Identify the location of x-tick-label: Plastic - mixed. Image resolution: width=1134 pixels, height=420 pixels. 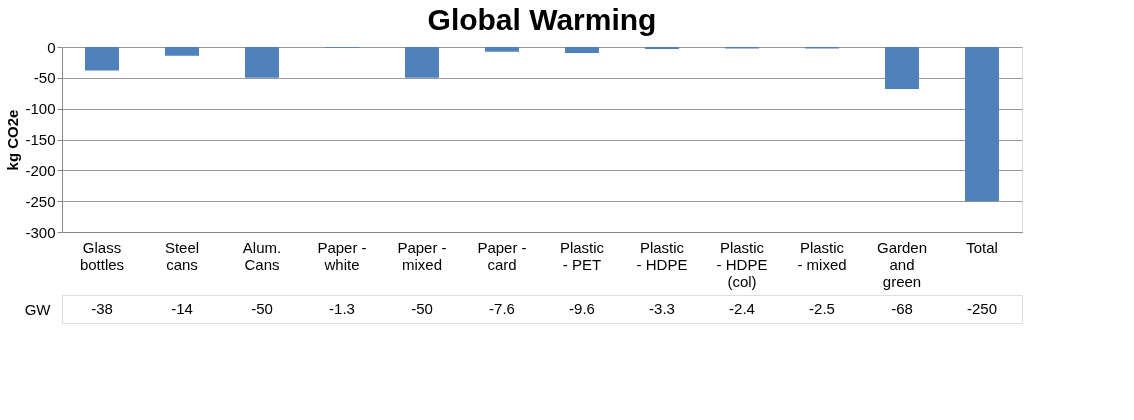
(822, 255).